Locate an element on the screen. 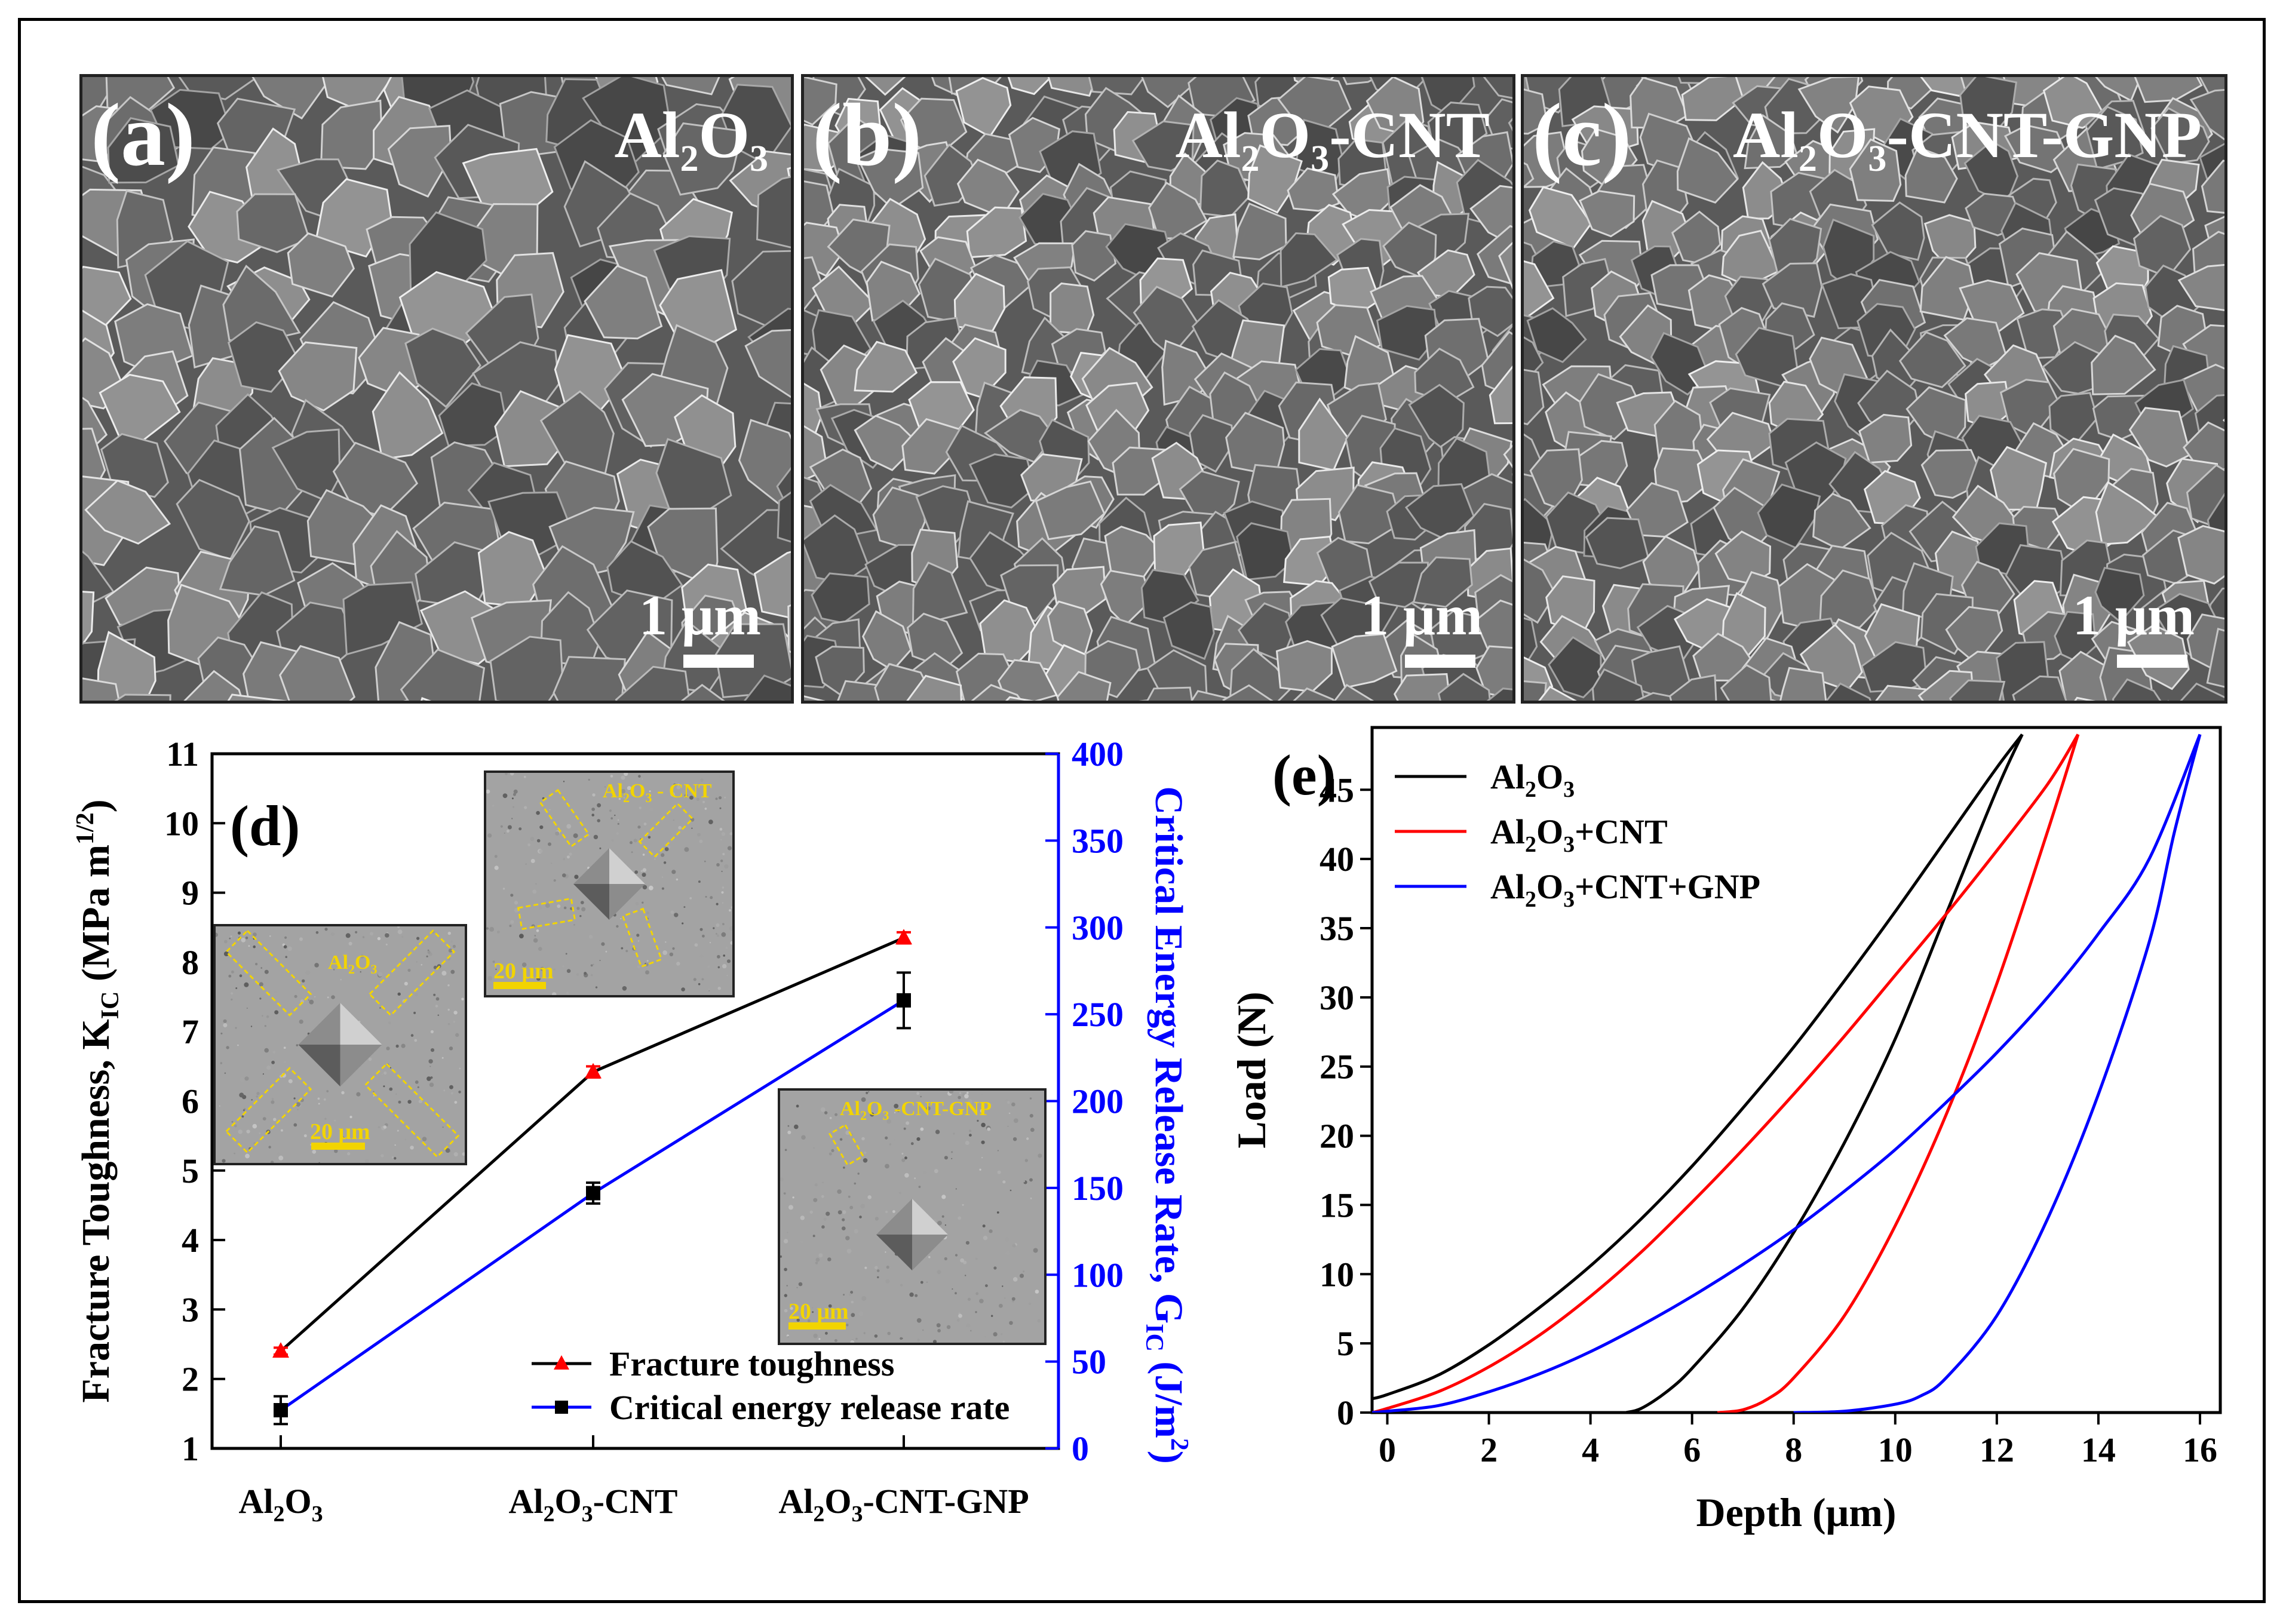 The width and height of the screenshot is (2286, 1624). y2-tick-label-d: 100 is located at coordinates (1098, 1274).